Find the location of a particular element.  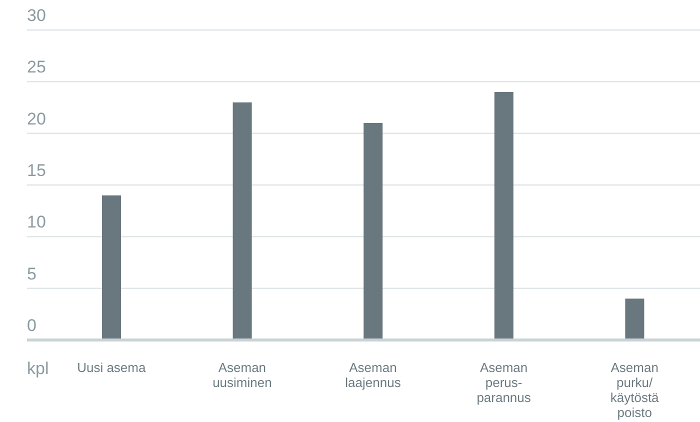

x-tick-label: Aseman purku/ käytöstä poisto is located at coordinates (635, 390).